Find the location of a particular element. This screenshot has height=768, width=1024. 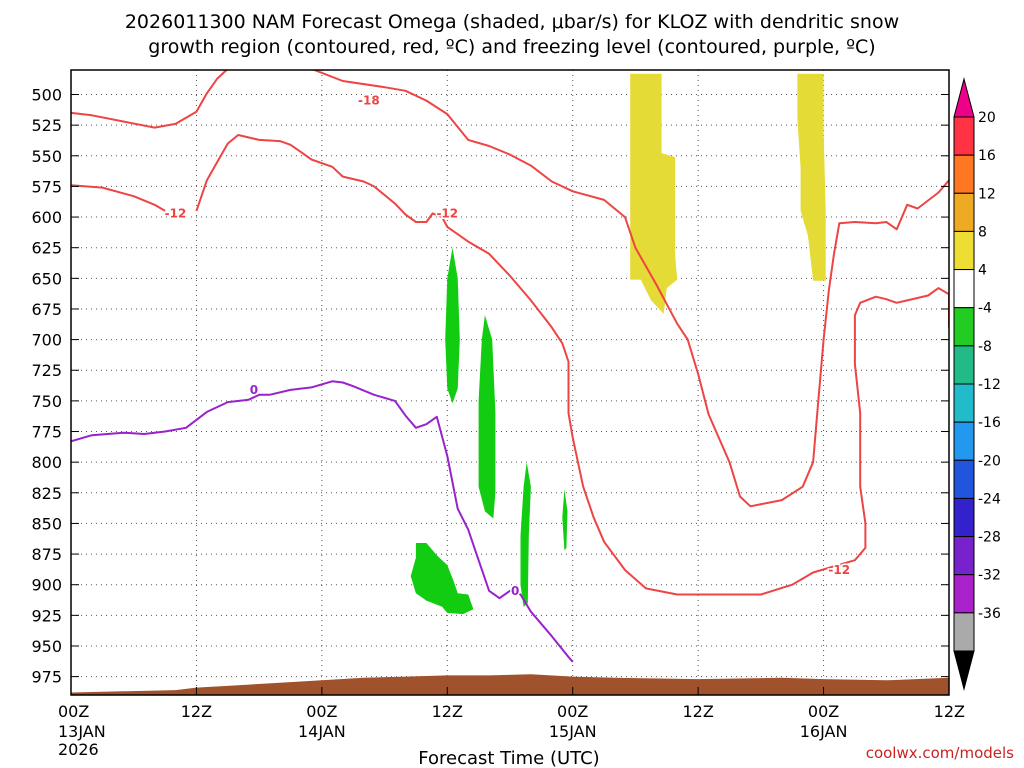

colorbar-label: -16 is located at coordinates (989, 423).